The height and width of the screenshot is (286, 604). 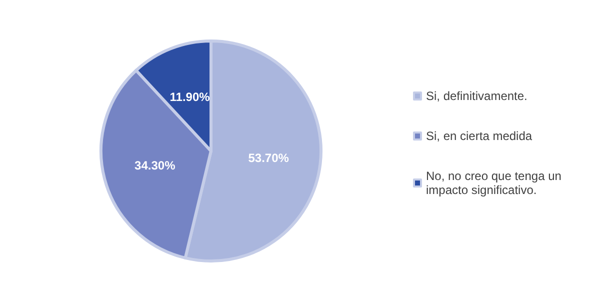 What do you see at coordinates (479, 136) in the screenshot?
I see `legend-label: Si, en cierta medida` at bounding box center [479, 136].